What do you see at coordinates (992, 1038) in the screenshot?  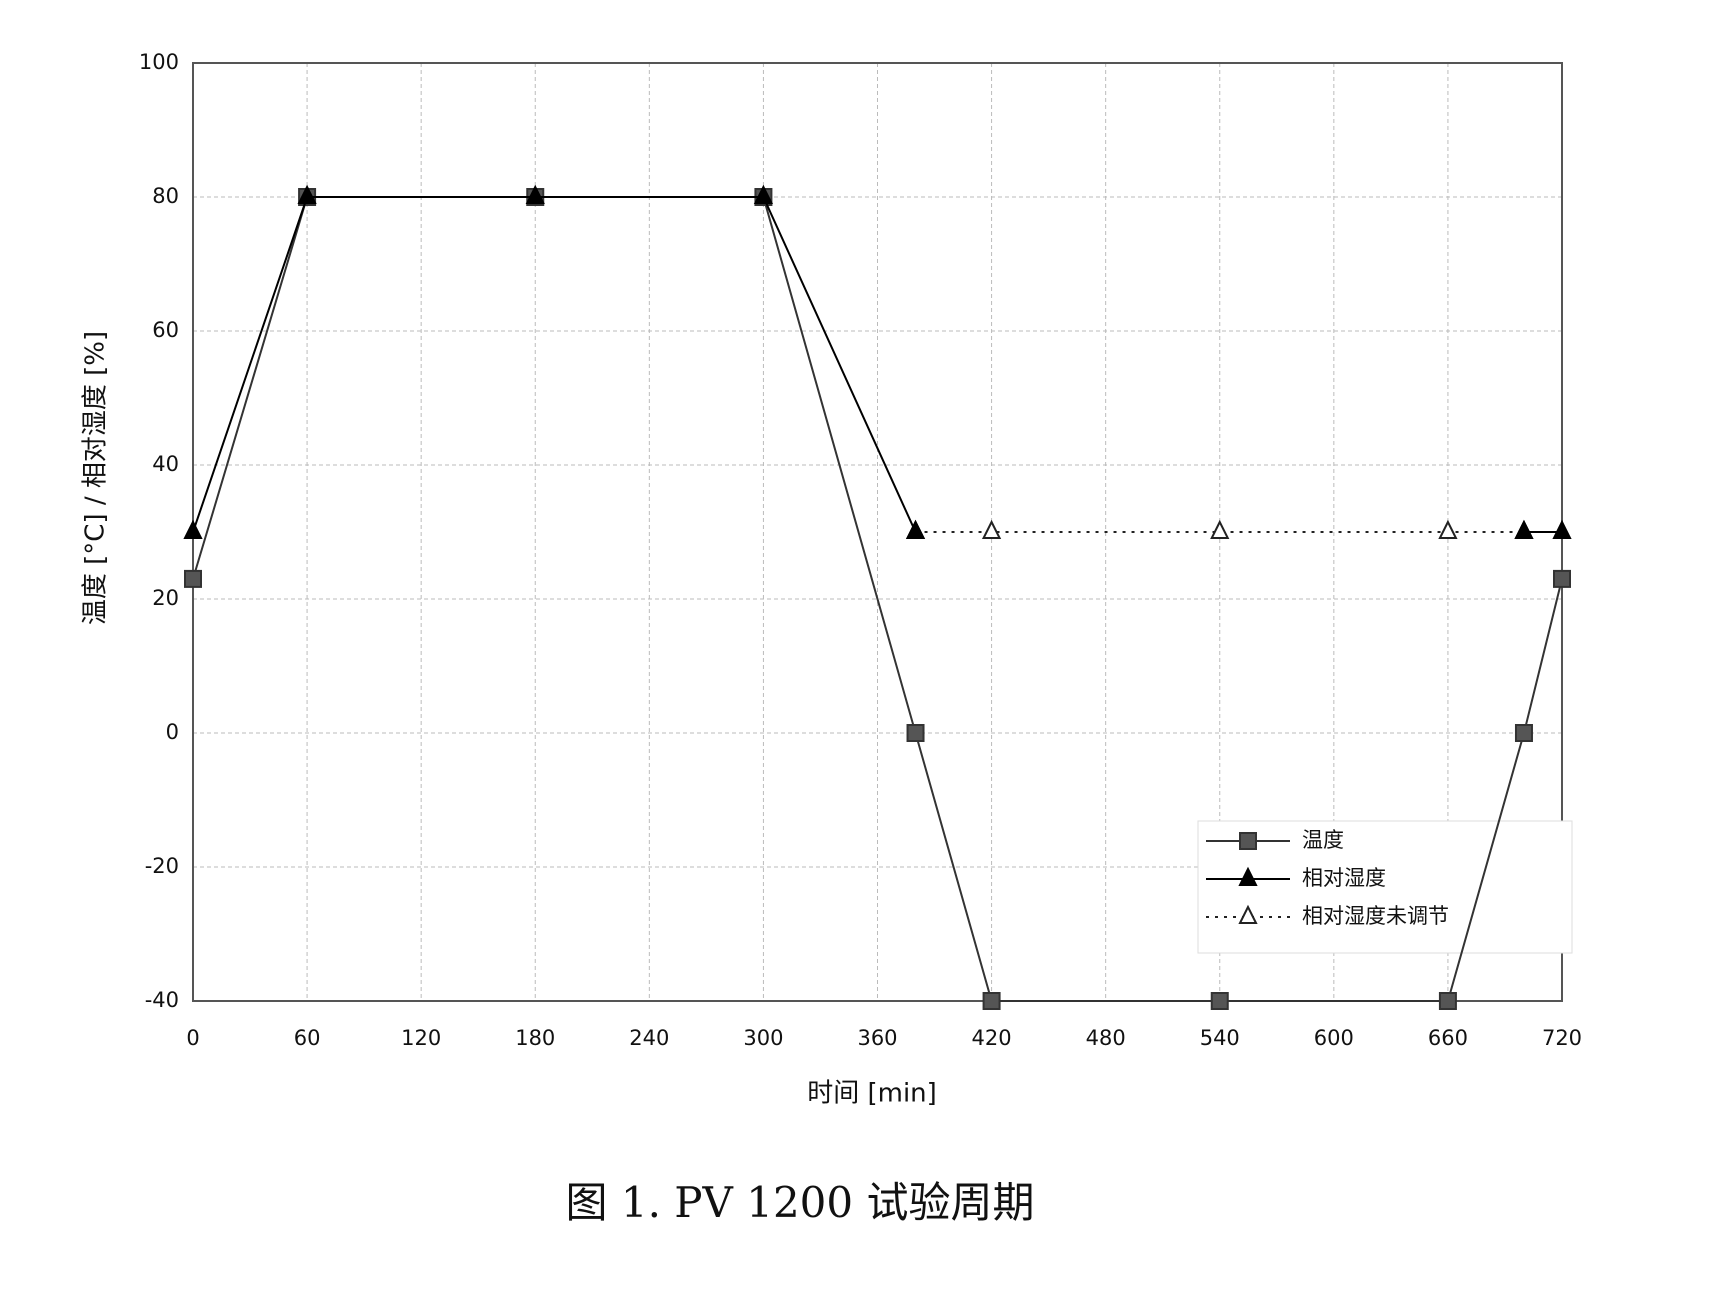 I see `x-tick-label: 420` at bounding box center [992, 1038].